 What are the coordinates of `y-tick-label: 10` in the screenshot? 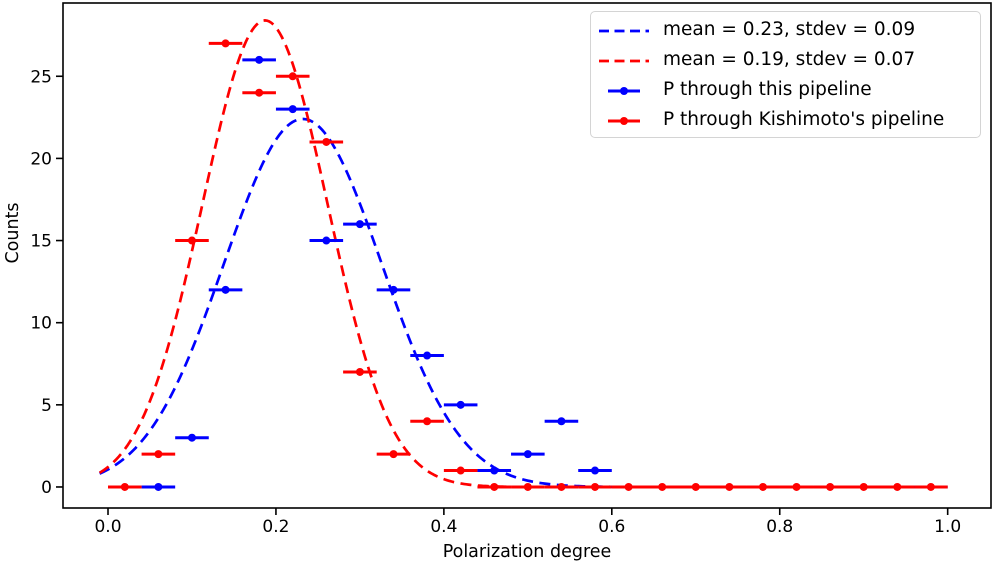 It's located at (41, 324).